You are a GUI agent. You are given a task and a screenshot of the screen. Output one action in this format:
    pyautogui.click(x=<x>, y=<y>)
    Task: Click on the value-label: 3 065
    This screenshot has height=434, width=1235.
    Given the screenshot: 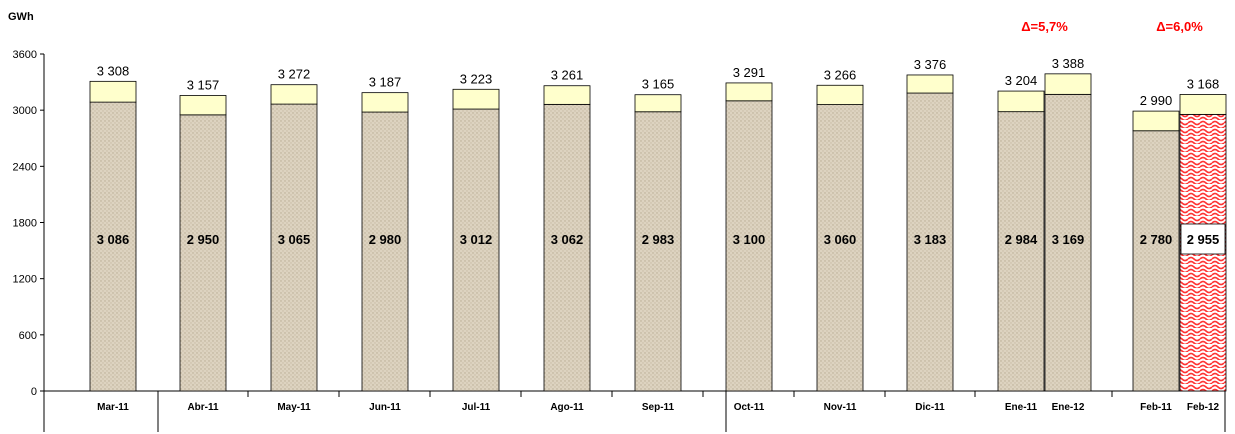 What is the action you would take?
    pyautogui.click(x=294, y=239)
    